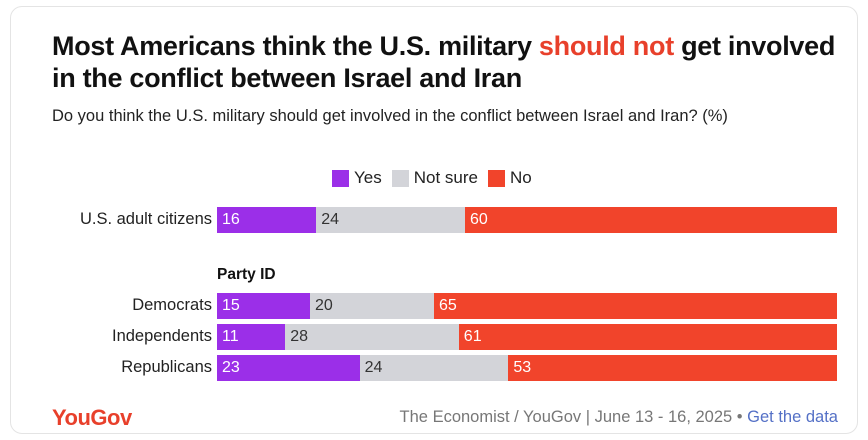 This screenshot has height=440, width=868. I want to click on category-label-republicans: Republicans, so click(166, 367).